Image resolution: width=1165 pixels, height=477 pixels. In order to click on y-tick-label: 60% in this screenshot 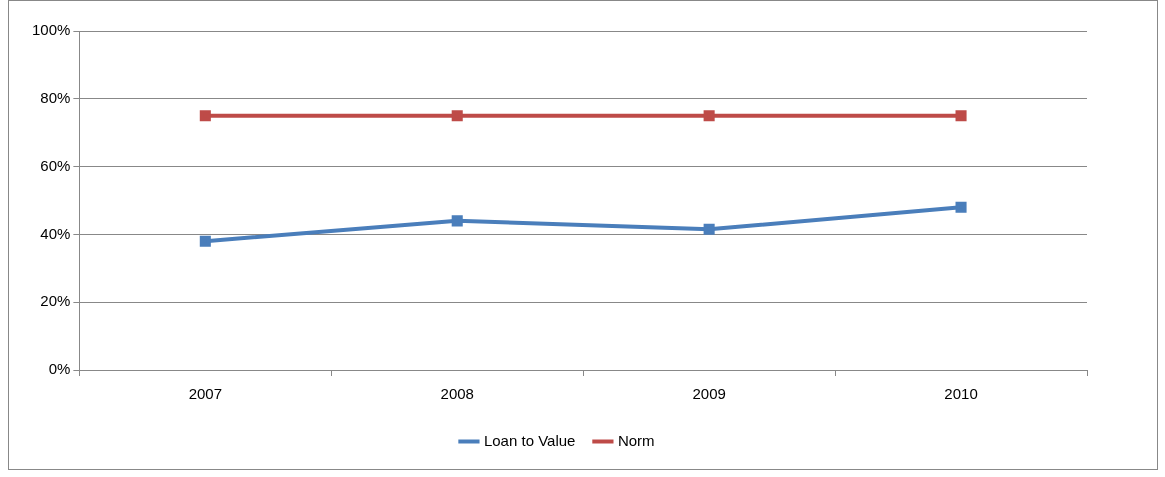, I will do `click(55, 165)`.